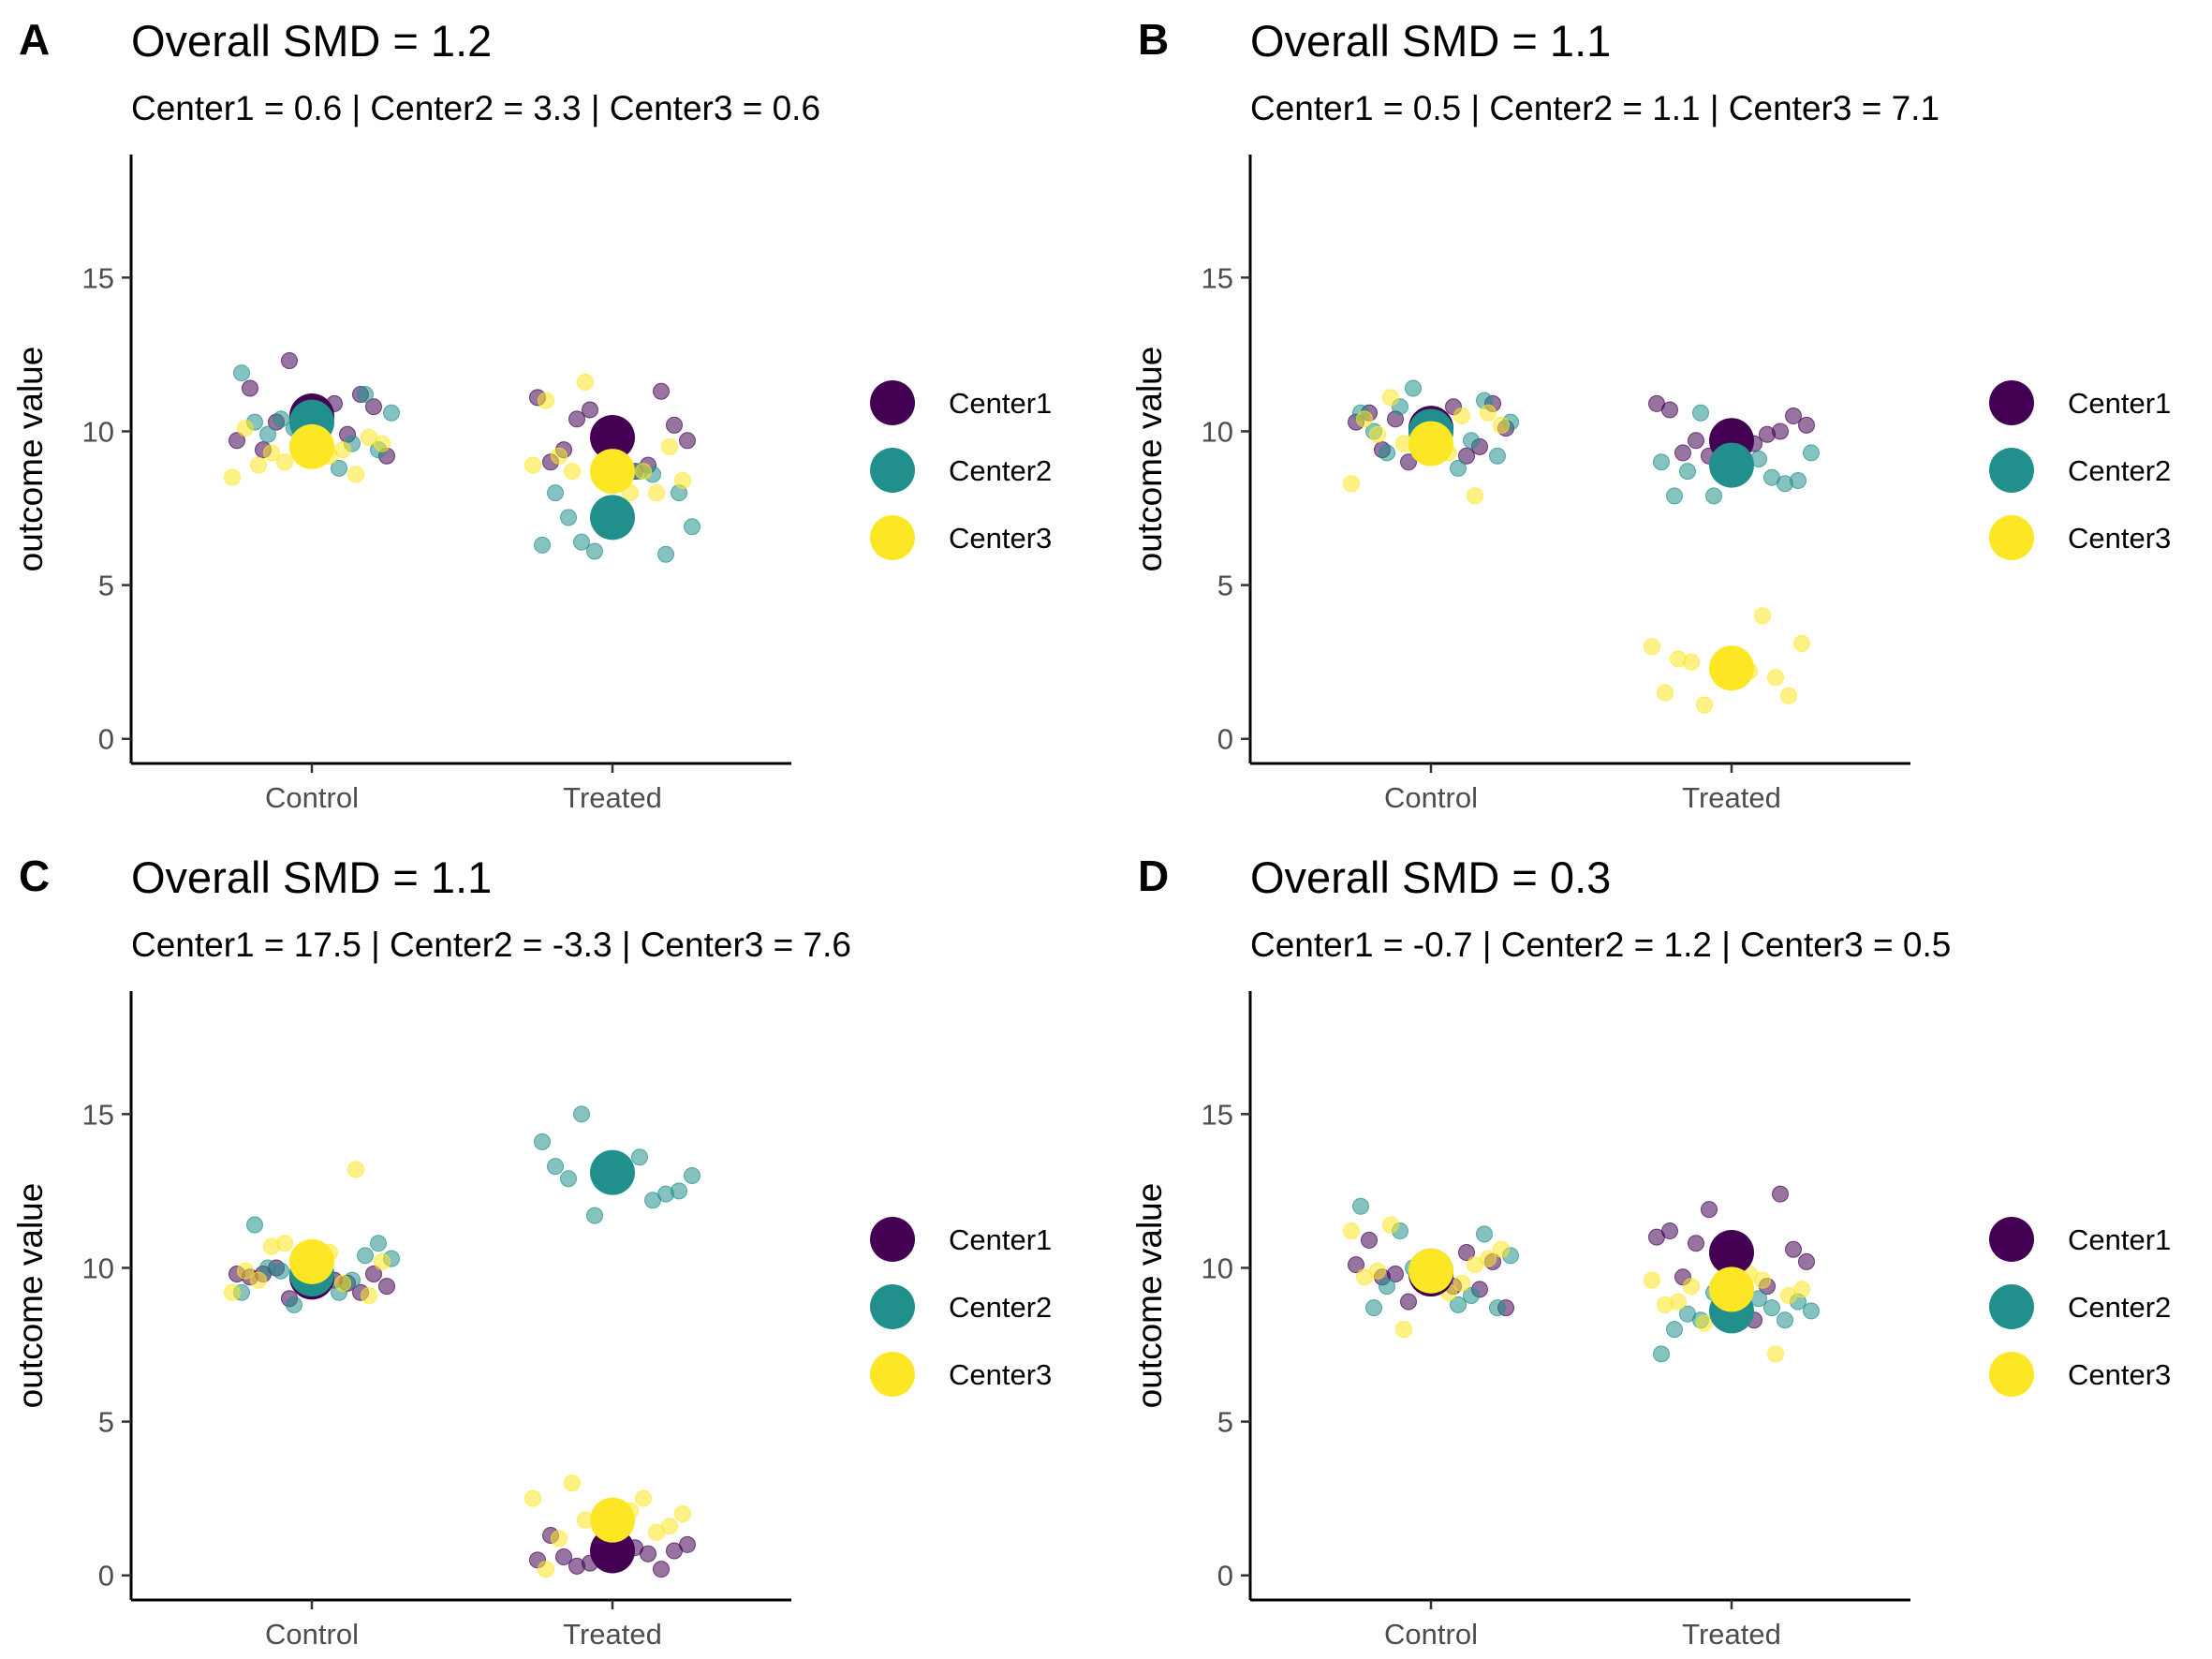 This screenshot has height=1659, width=2212. What do you see at coordinates (2011, 471) in the screenshot?
I see `legend-key-center2` at bounding box center [2011, 471].